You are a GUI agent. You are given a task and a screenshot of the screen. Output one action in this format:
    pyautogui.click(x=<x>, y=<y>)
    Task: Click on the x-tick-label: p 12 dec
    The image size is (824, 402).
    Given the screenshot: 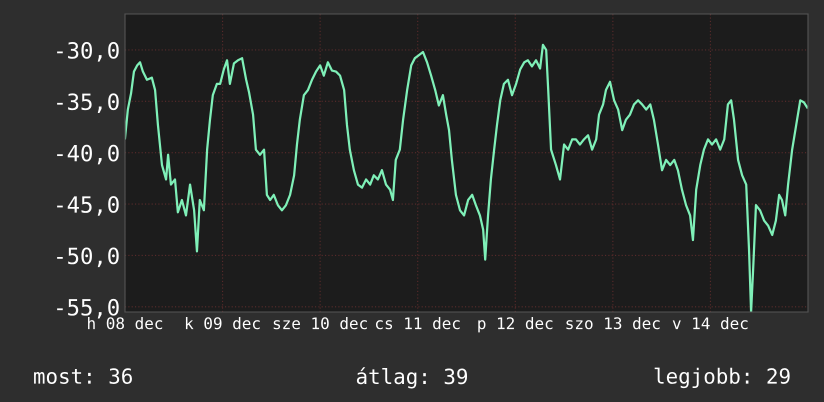 What is the action you would take?
    pyautogui.click(x=515, y=324)
    